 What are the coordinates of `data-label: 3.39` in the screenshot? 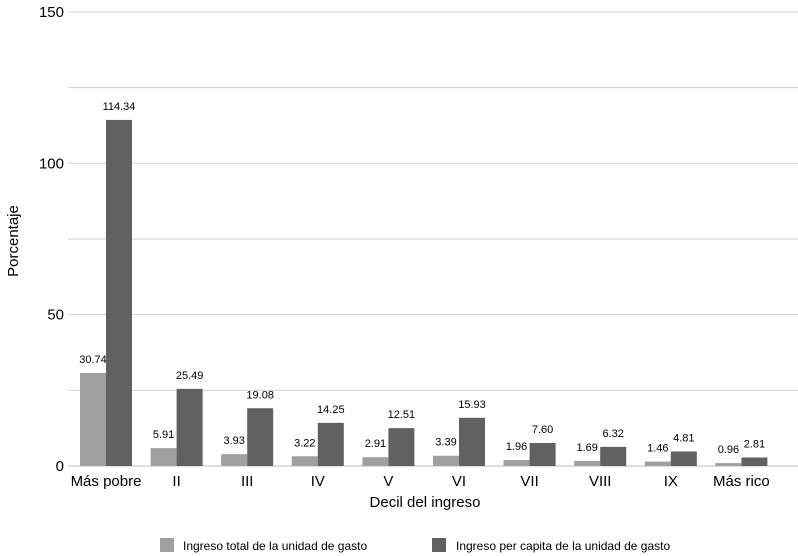 It's located at (445, 443).